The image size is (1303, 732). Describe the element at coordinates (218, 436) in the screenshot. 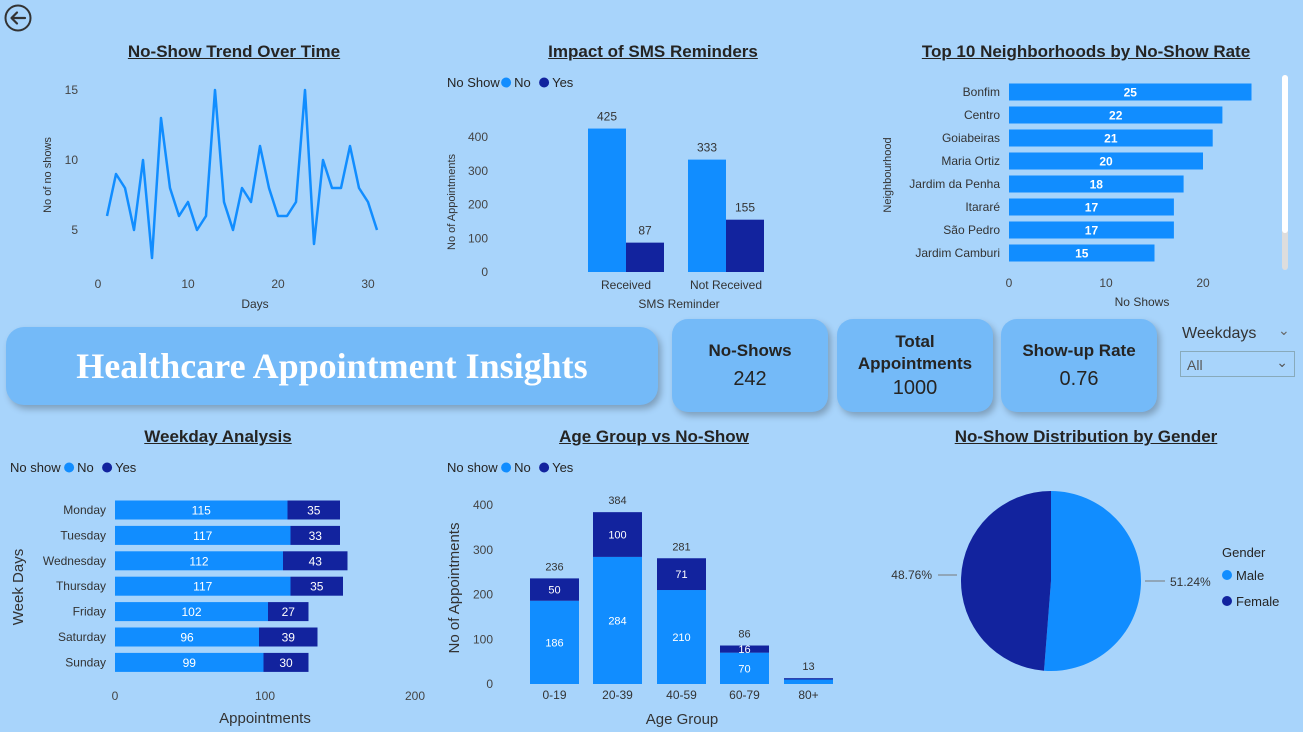

I see `weekday-chart-title: Weekday Analysis` at that location.